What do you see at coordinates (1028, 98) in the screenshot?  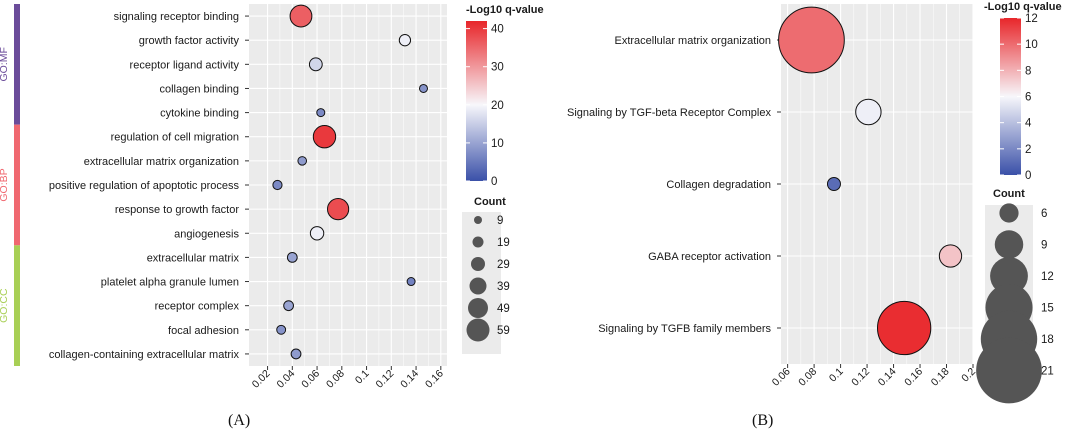 I see `colorbar-tick-label: 6` at bounding box center [1028, 98].